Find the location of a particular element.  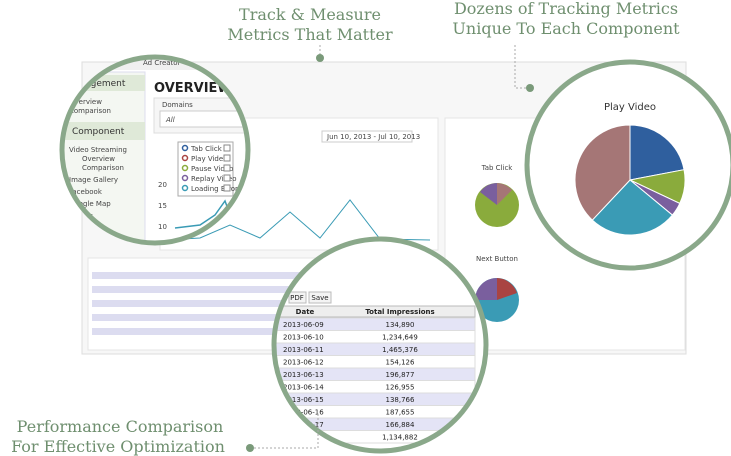

domains-value: All is located at coordinates (170, 120).